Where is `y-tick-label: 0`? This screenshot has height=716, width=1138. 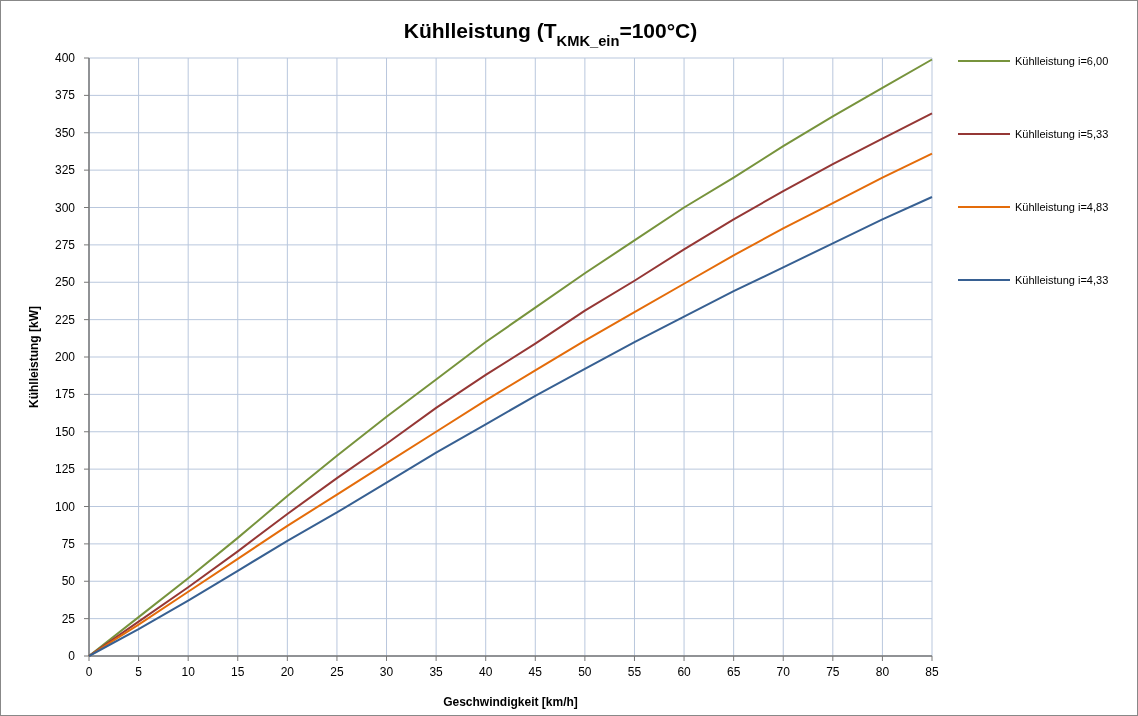 y-tick-label: 0 is located at coordinates (72, 656).